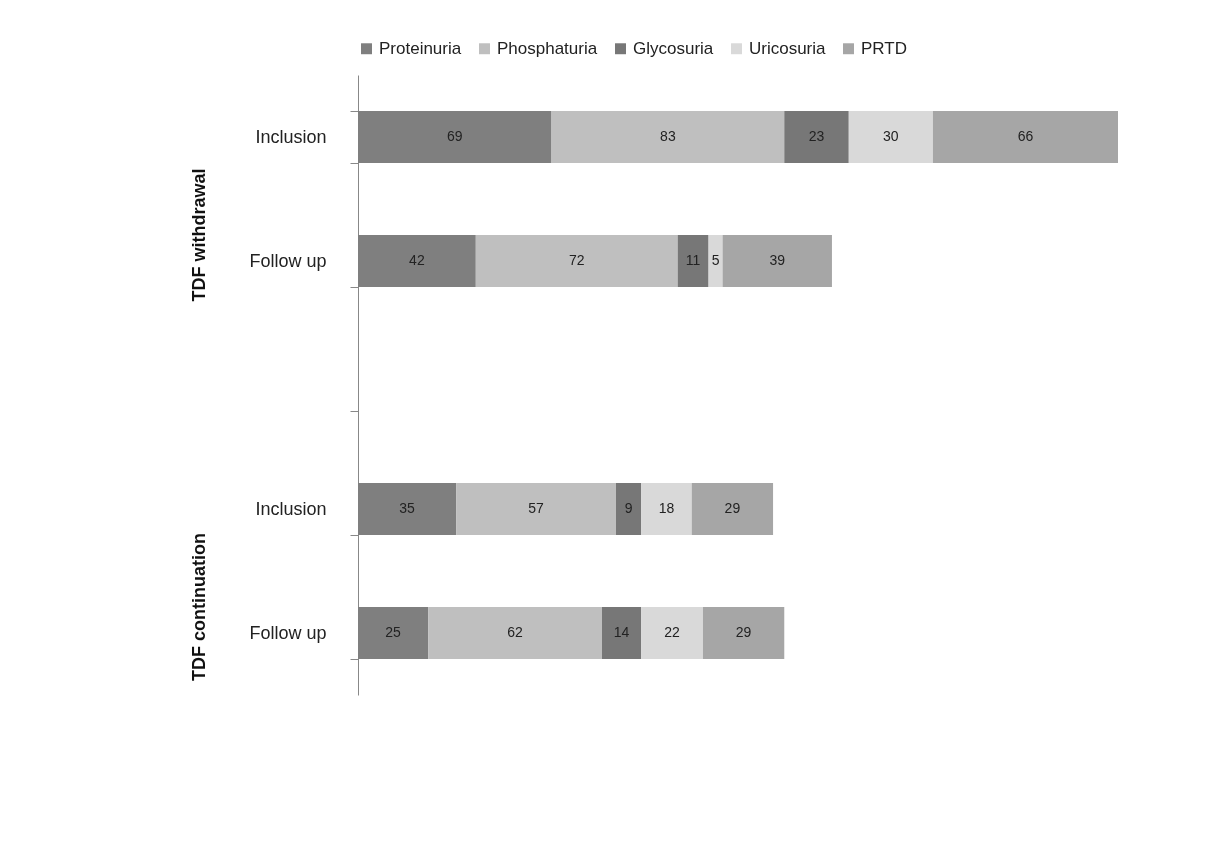  I want to click on data-label: 9, so click(628, 508).